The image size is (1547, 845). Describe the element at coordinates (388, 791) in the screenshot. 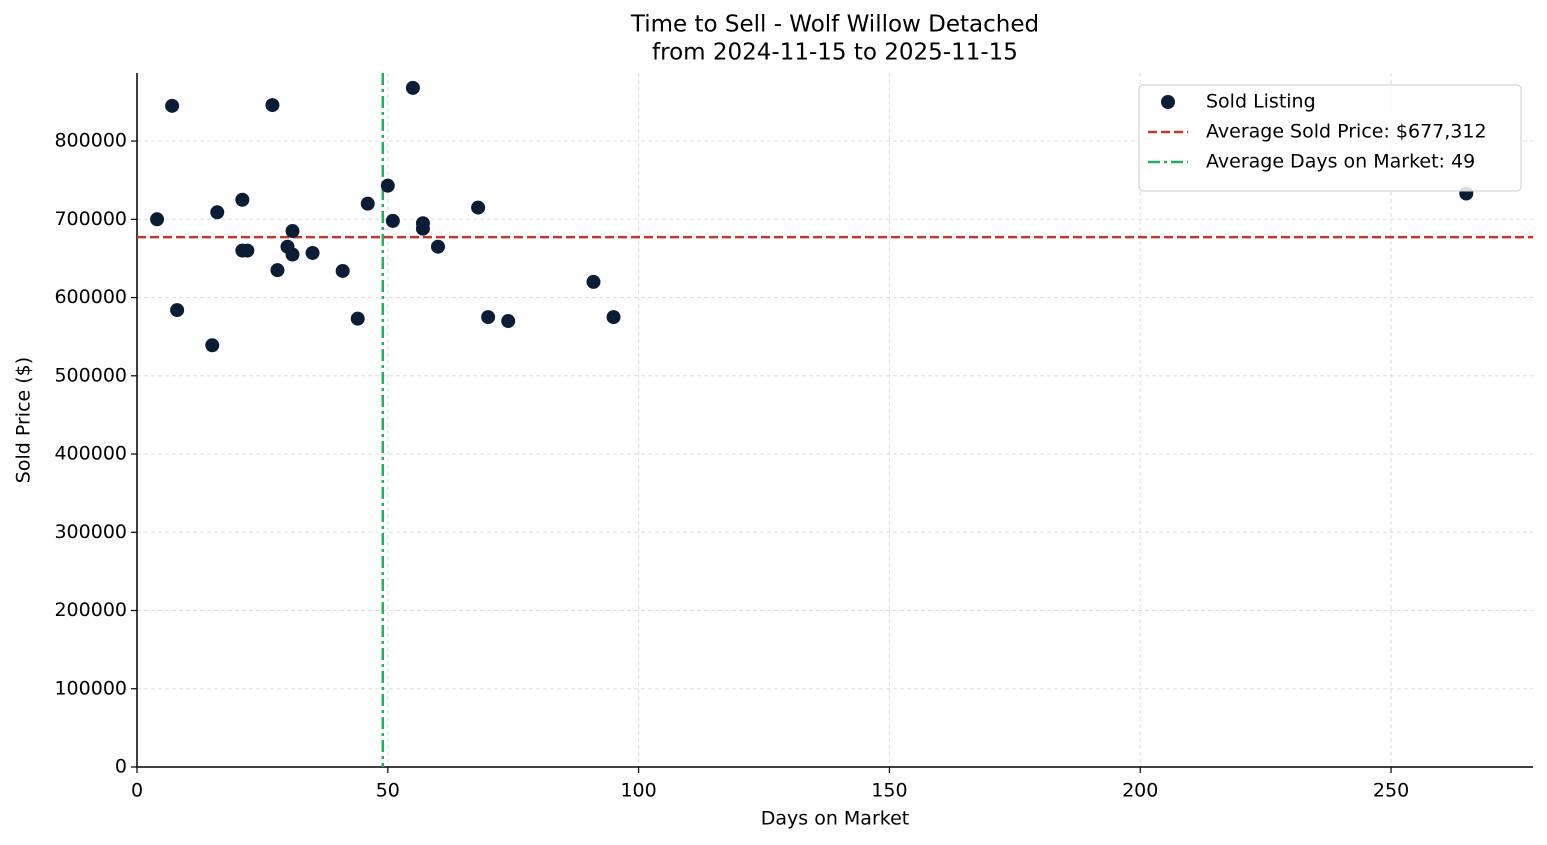

I see `x-tick-label: 50` at that location.